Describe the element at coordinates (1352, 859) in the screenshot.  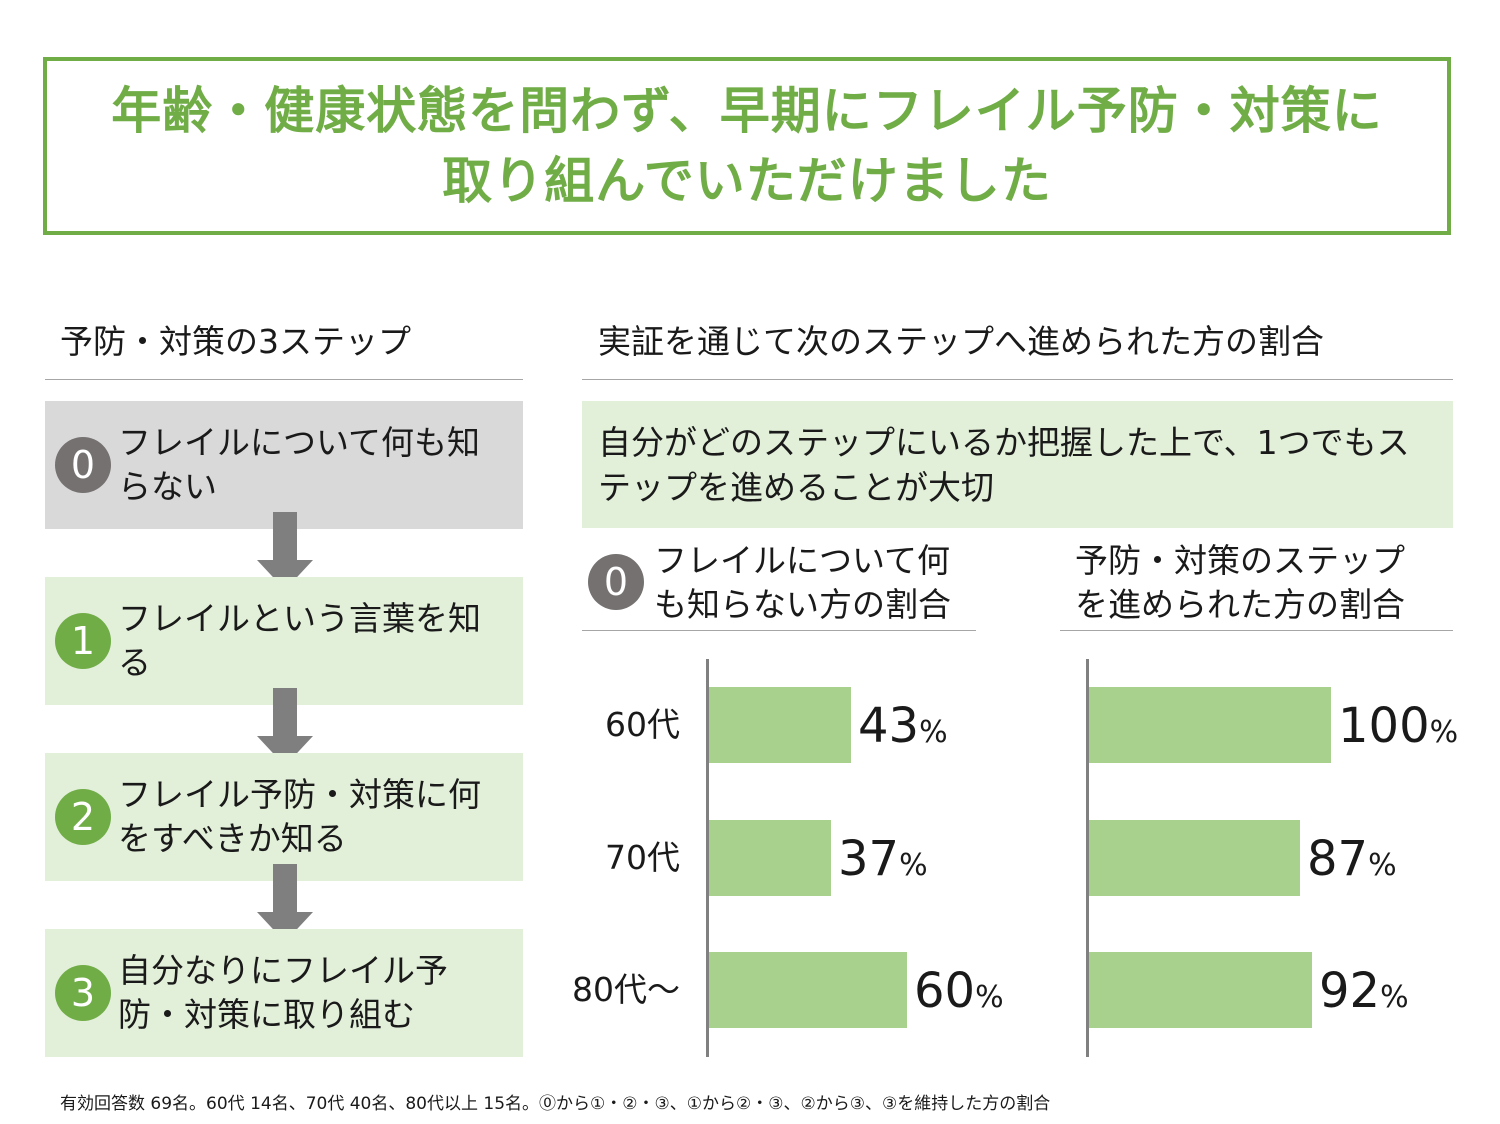
I see `chart-2-value-label: 87%` at that location.